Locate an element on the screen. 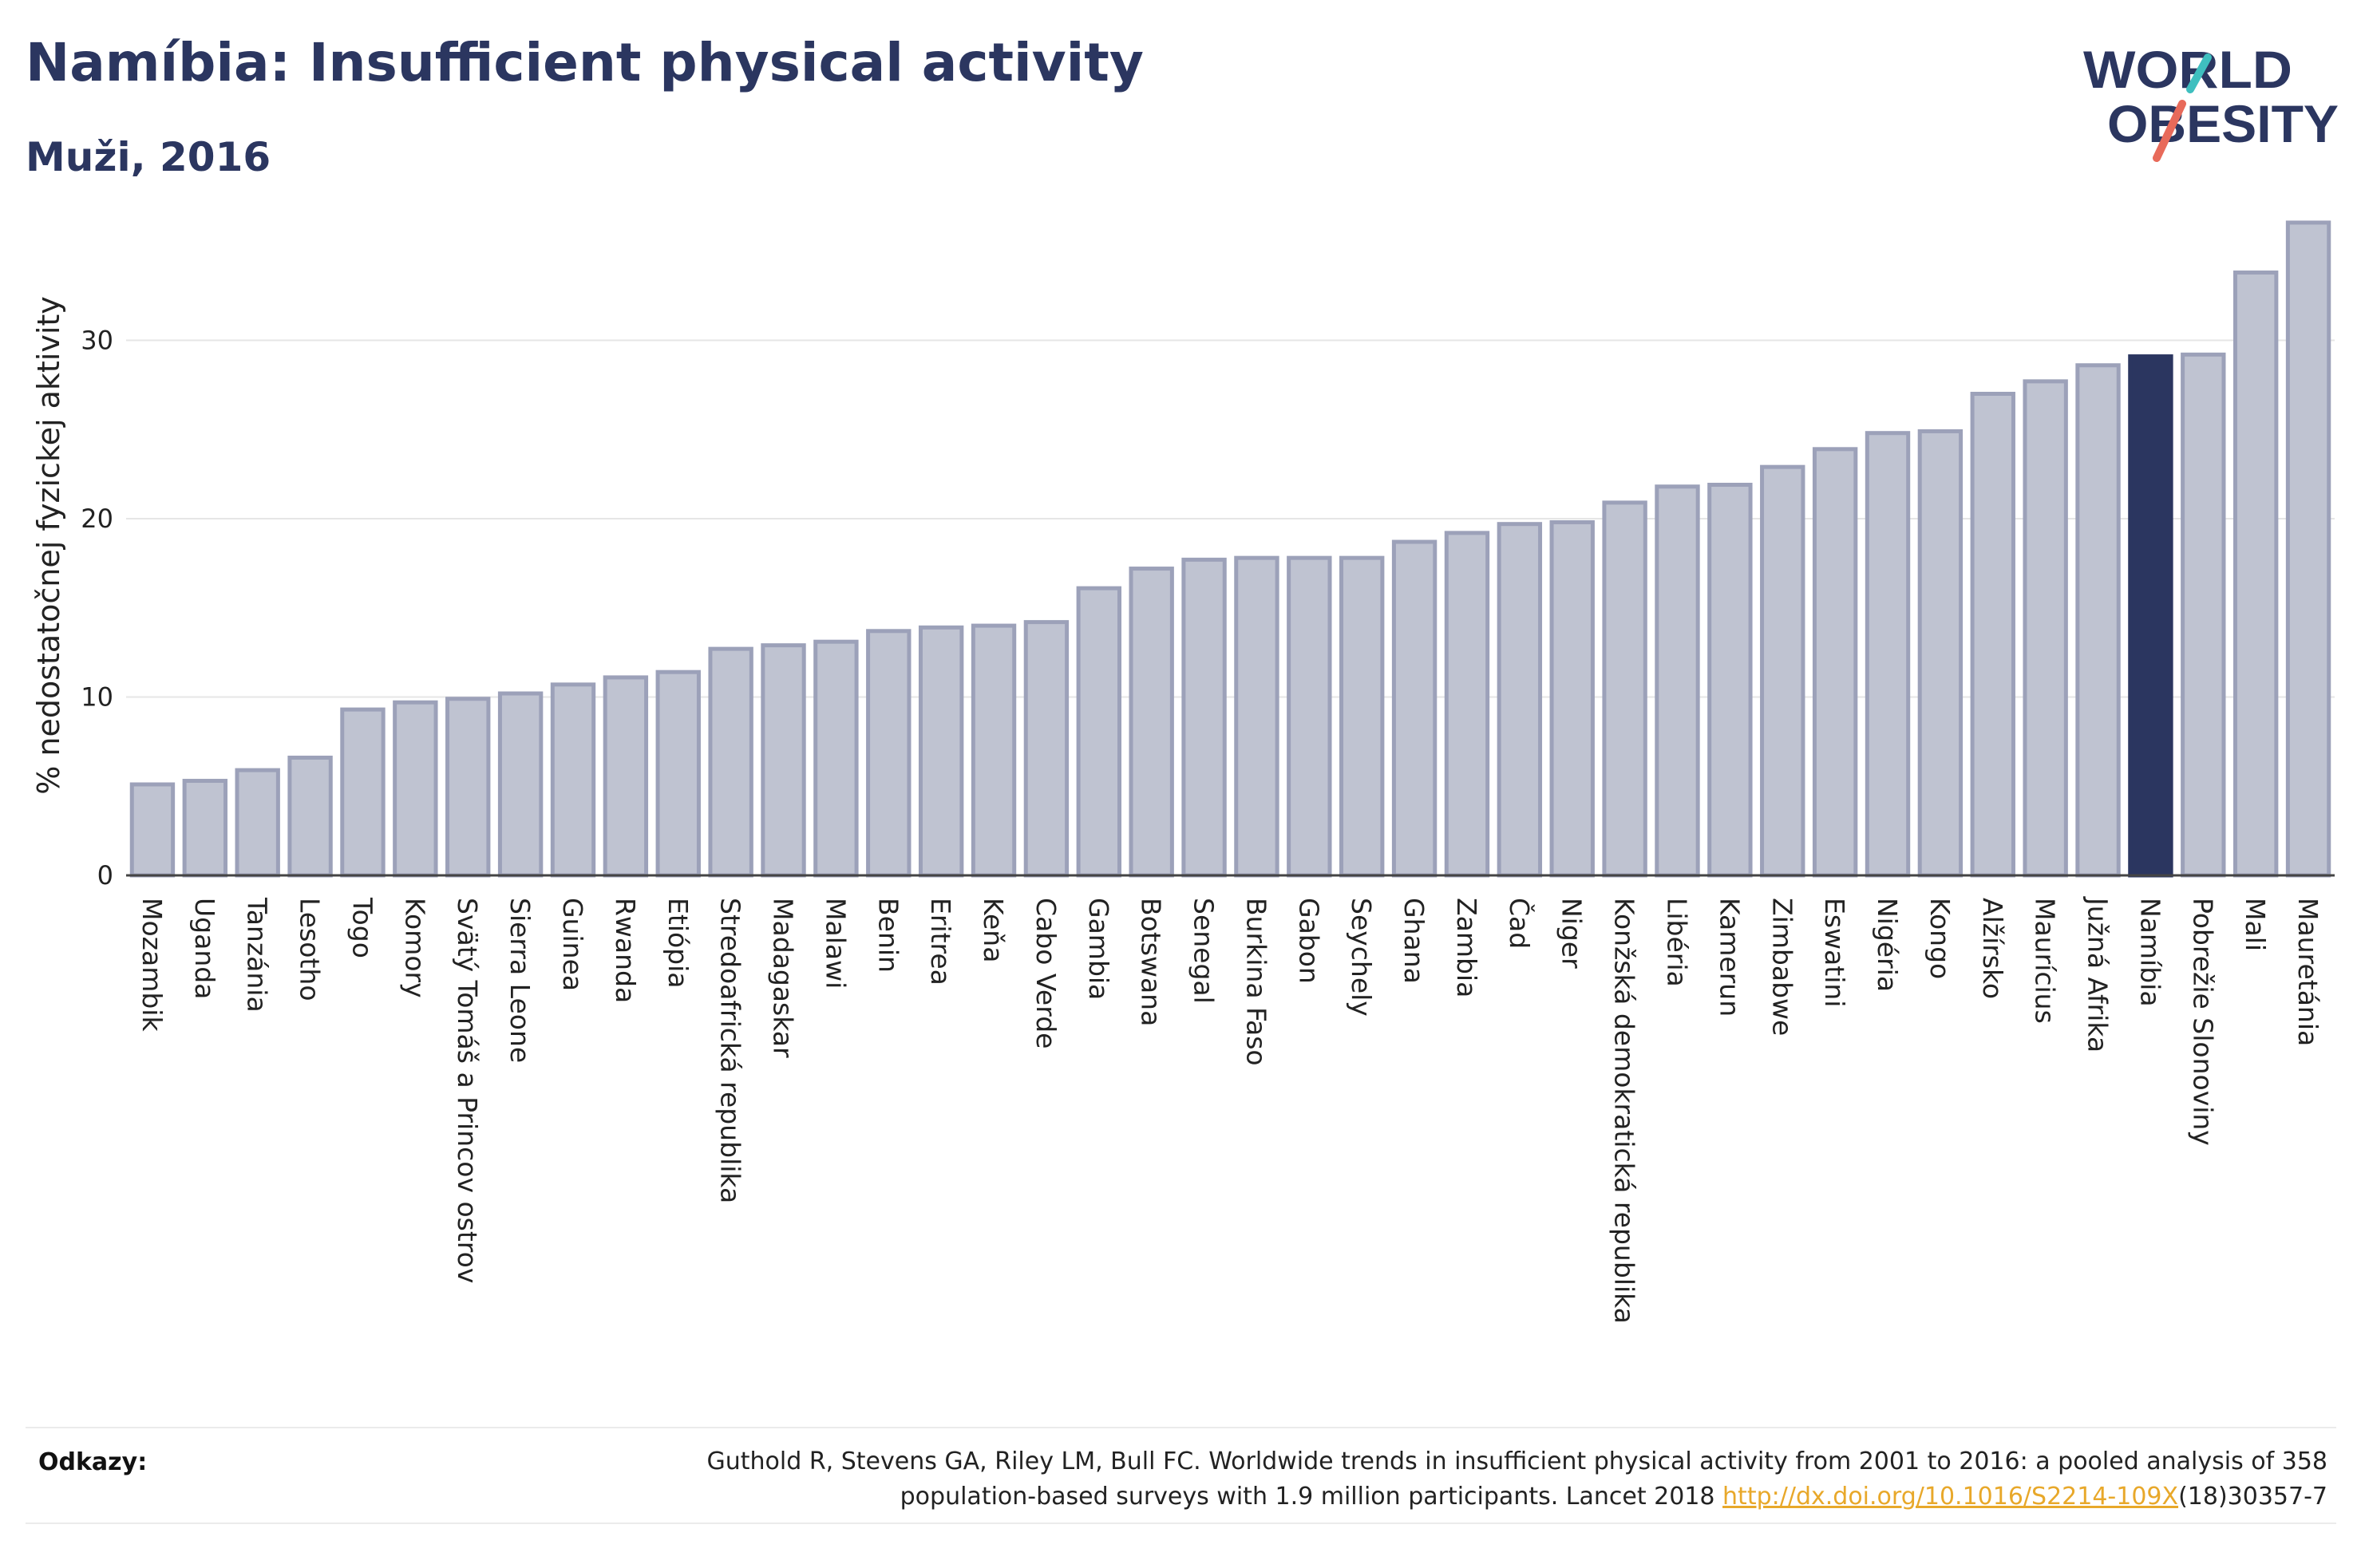  world-obesity-logo: WORLD OBESITY is located at coordinates (2211, 101).